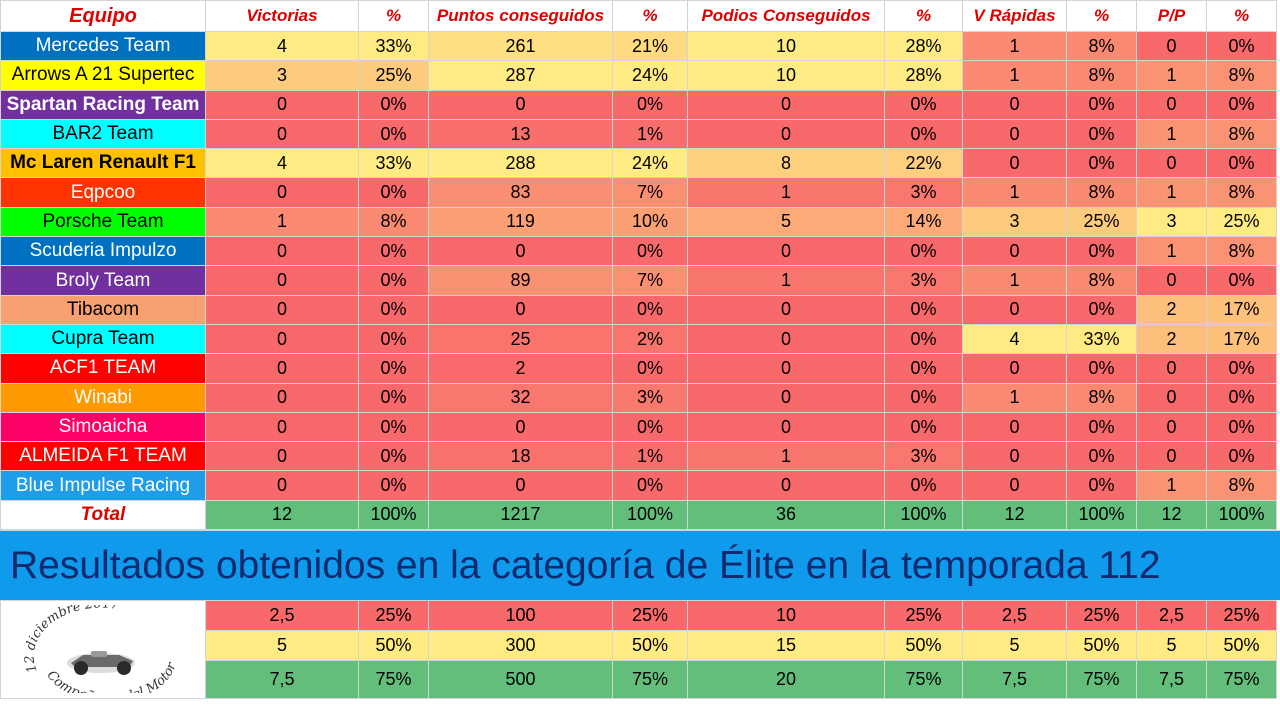 The image size is (1280, 705). I want to click on cell-victorias-pct: 8%, so click(393, 222).